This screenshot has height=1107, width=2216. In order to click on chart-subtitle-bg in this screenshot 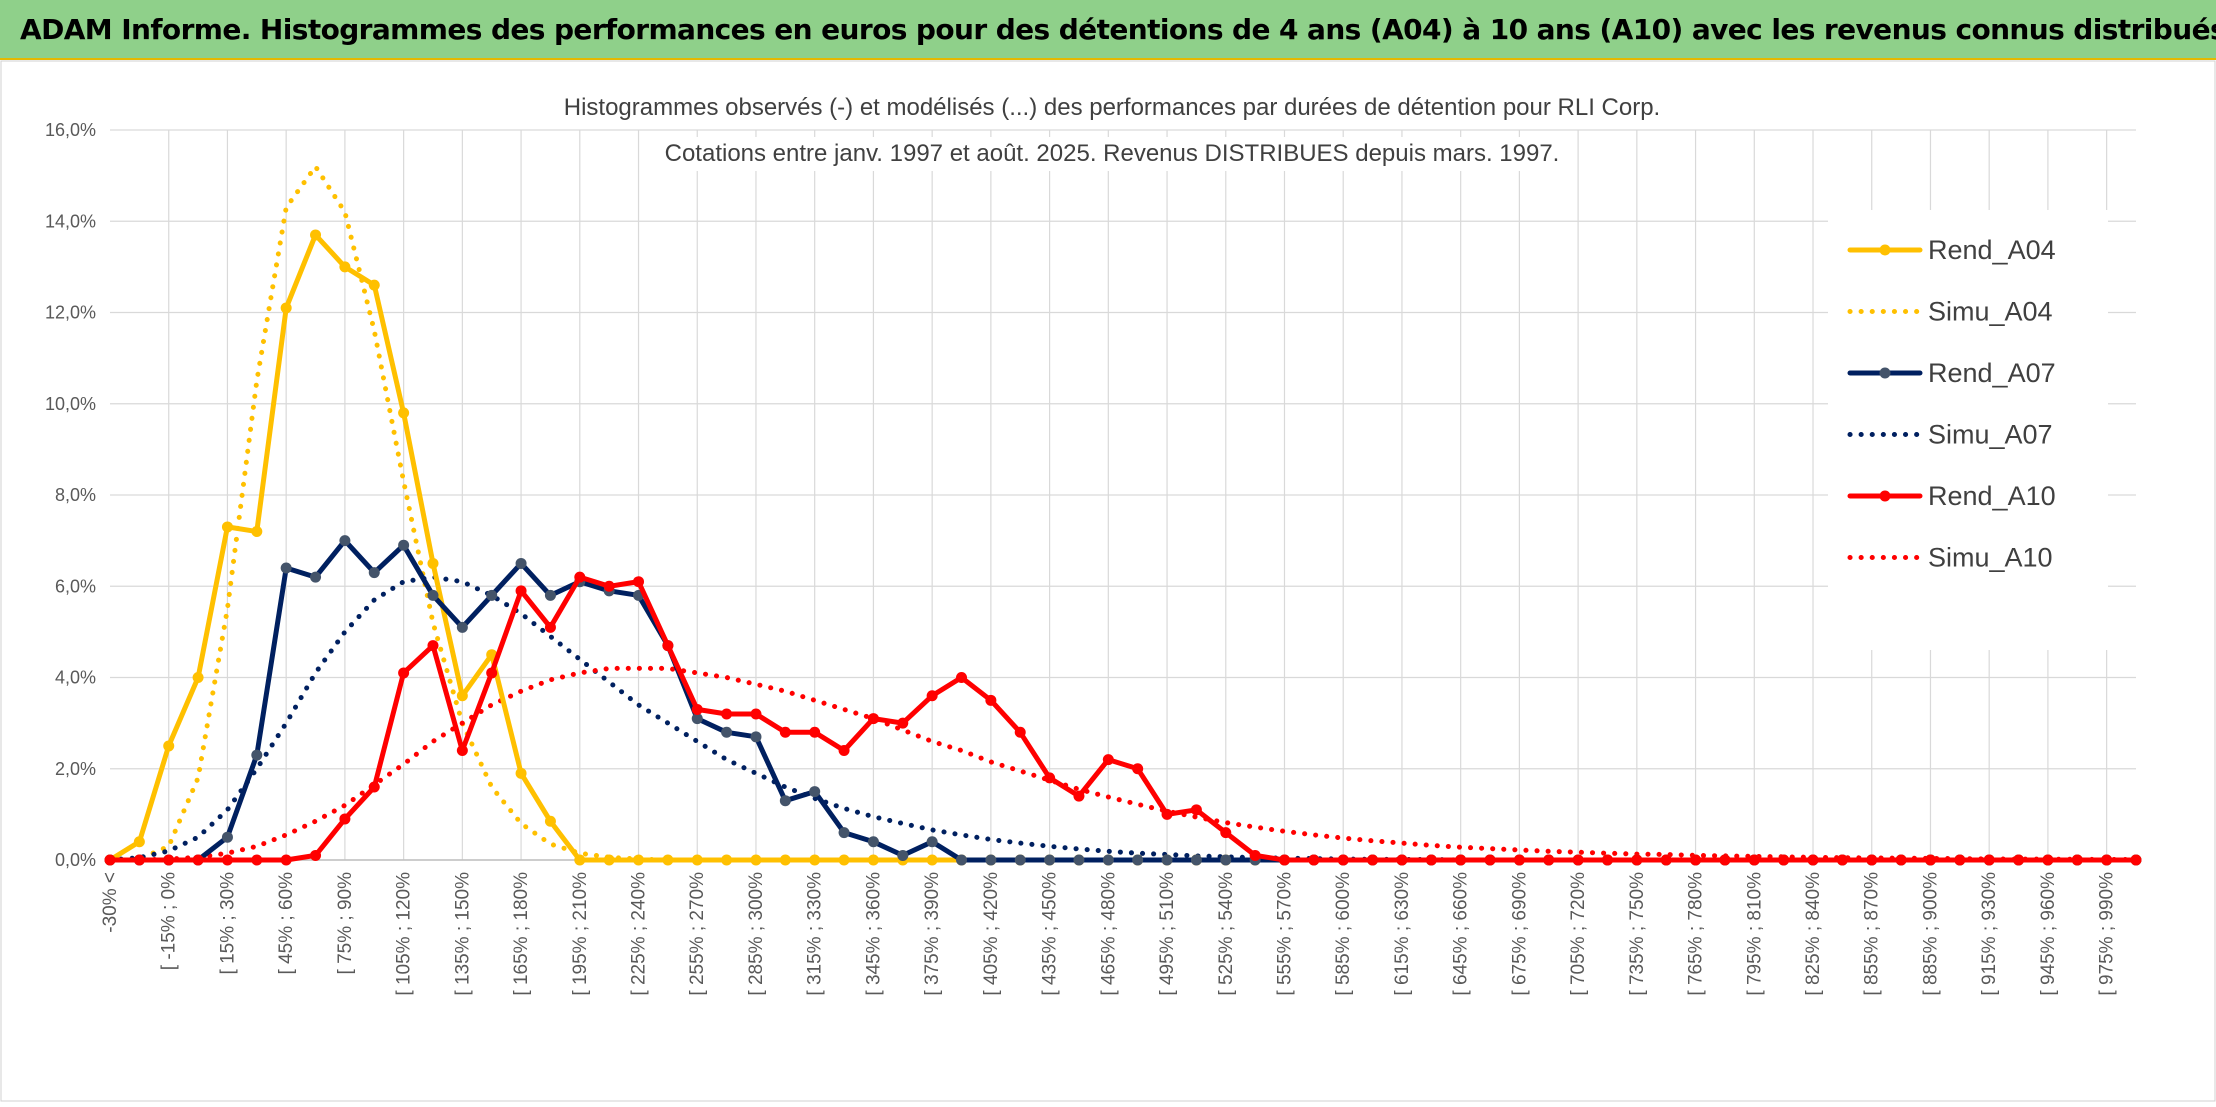, I will do `click(1112, 154)`.